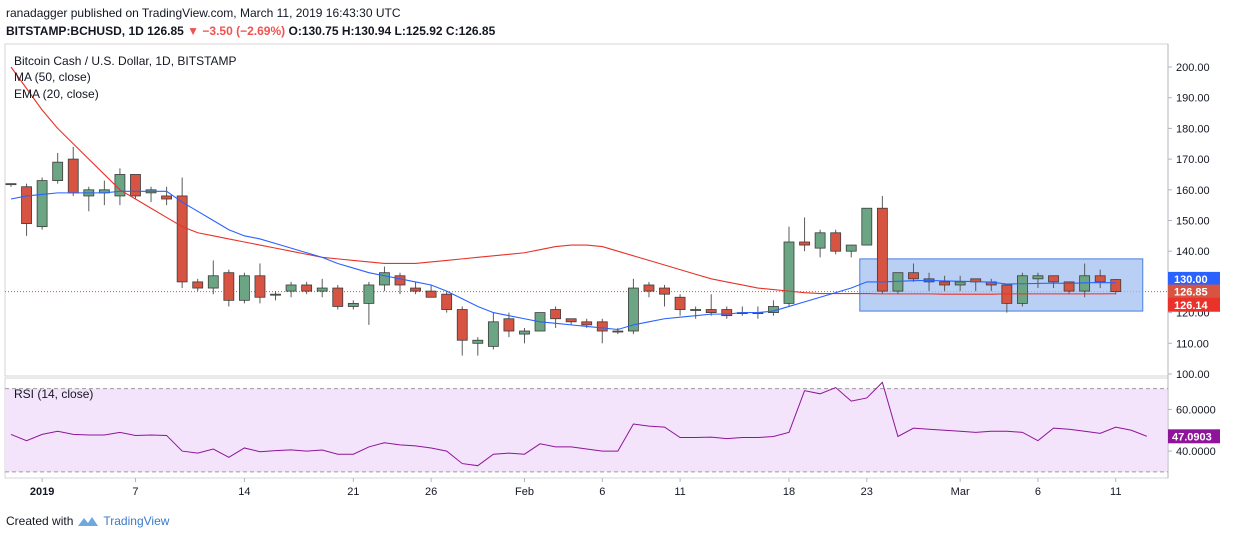  I want to click on y-tick-label: 190.00, so click(1193, 99).